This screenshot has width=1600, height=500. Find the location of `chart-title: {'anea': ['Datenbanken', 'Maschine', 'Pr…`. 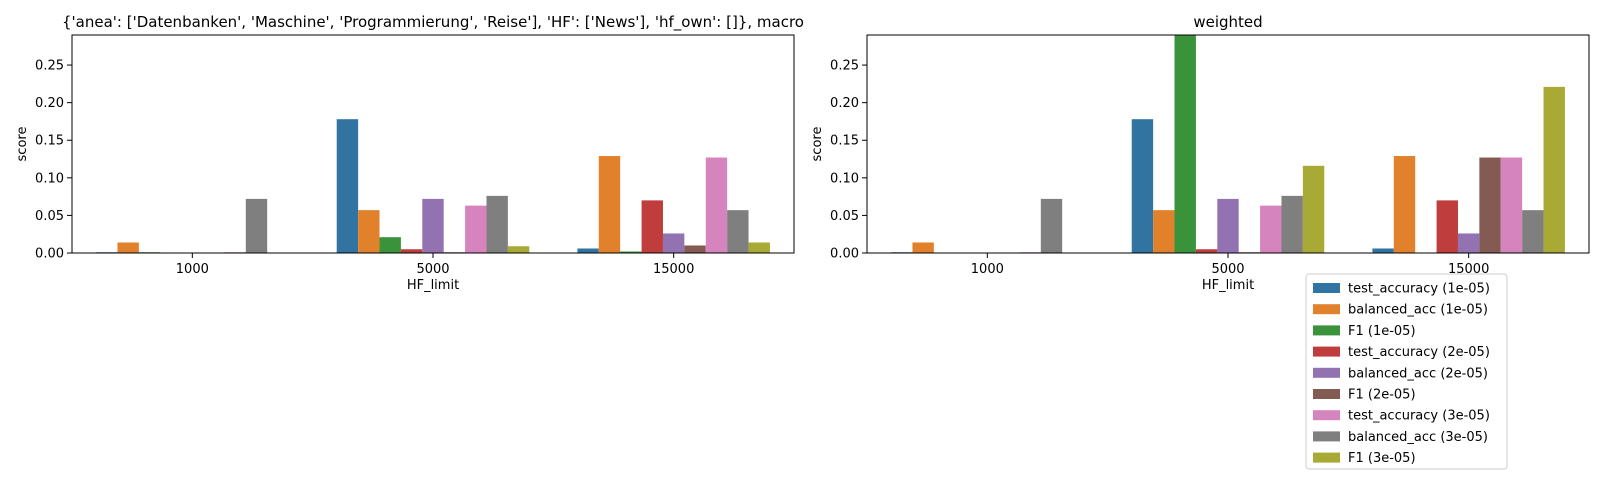

chart-title: {'anea': ['Datenbanken', 'Maschine', 'Pr… is located at coordinates (433, 22).